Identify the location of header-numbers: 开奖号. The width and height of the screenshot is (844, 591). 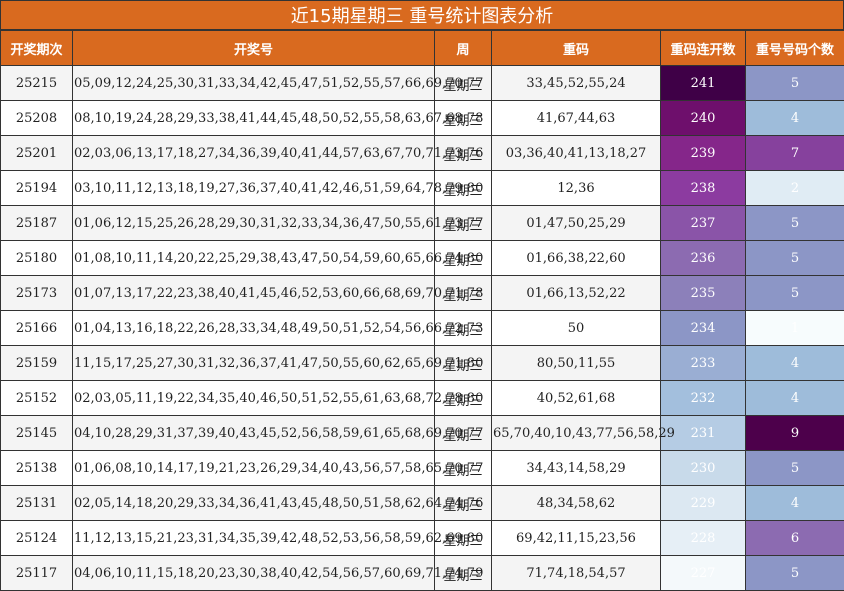
(254, 48).